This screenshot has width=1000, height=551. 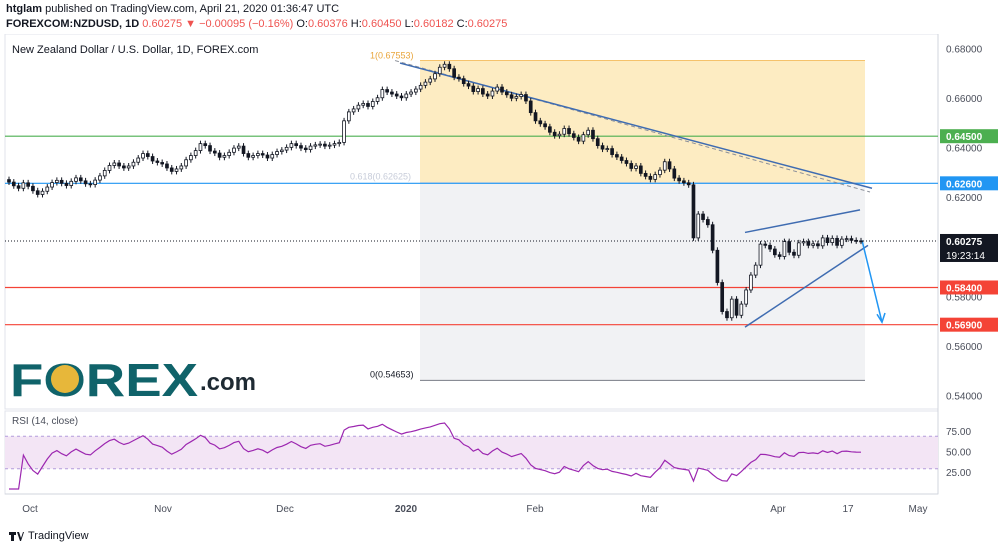 I want to click on price-tick-label: 0.62000, so click(x=964, y=198).